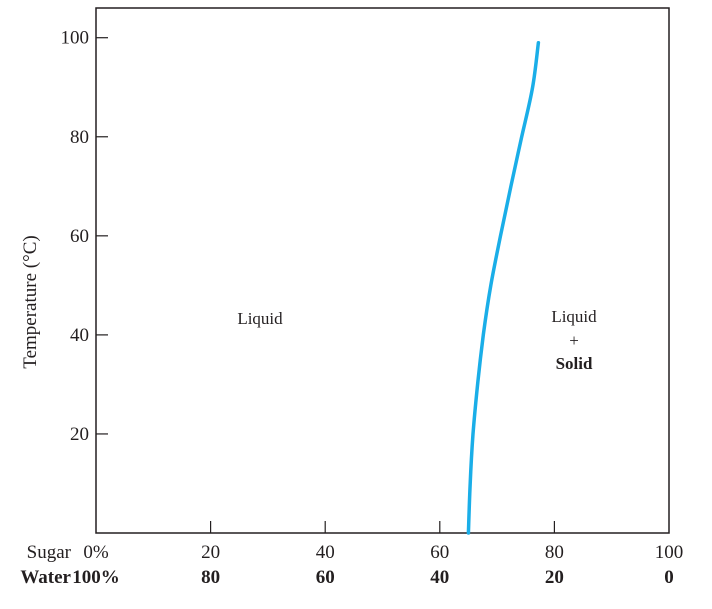 This screenshot has height=609, width=712. I want to click on region-label-plus: +, so click(574, 340).